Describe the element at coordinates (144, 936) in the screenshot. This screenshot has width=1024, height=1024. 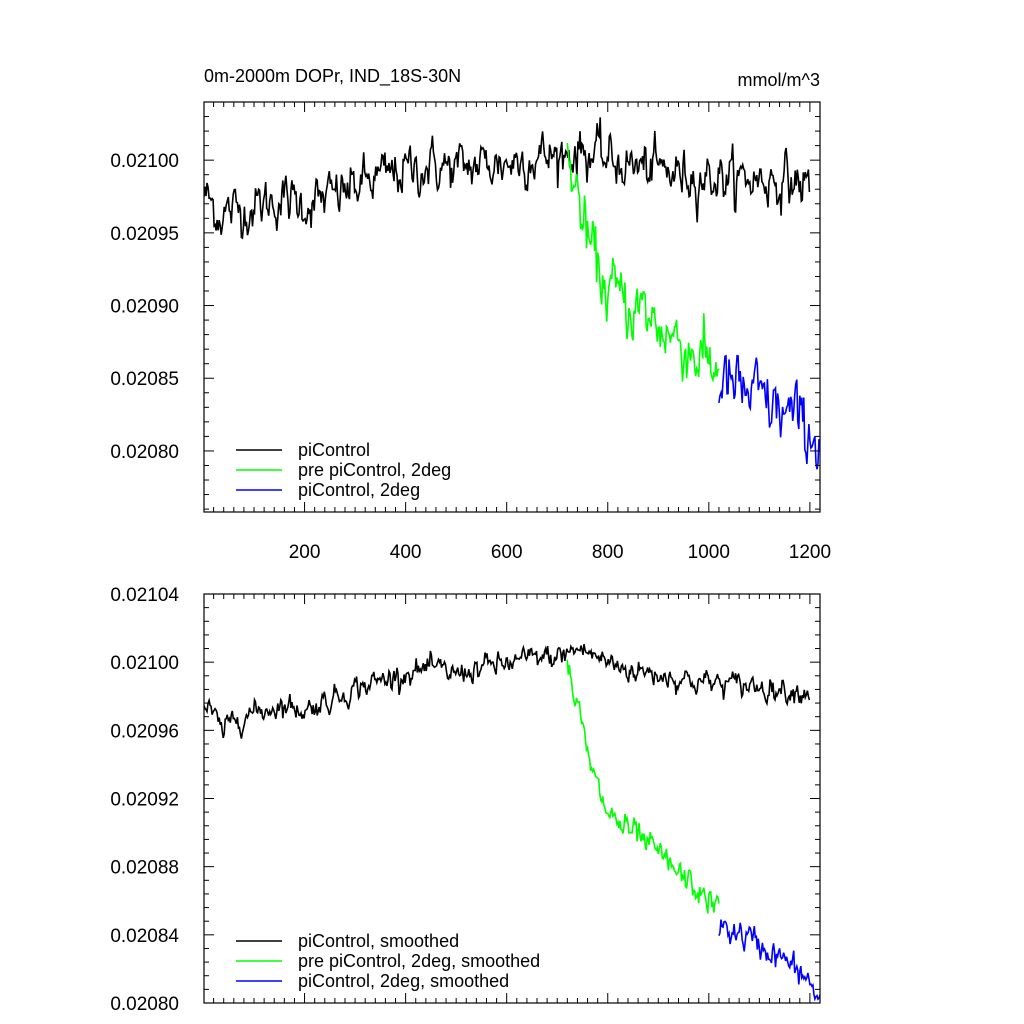
I see `y-tick-label: 0.02084` at that location.